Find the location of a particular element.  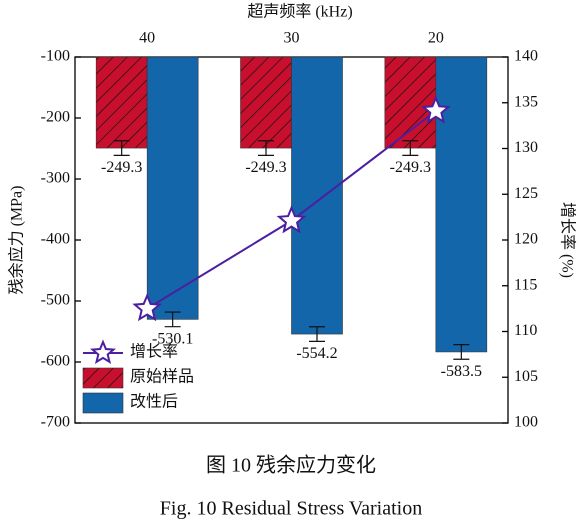

y-tick-label: -500 is located at coordinates (55, 300).